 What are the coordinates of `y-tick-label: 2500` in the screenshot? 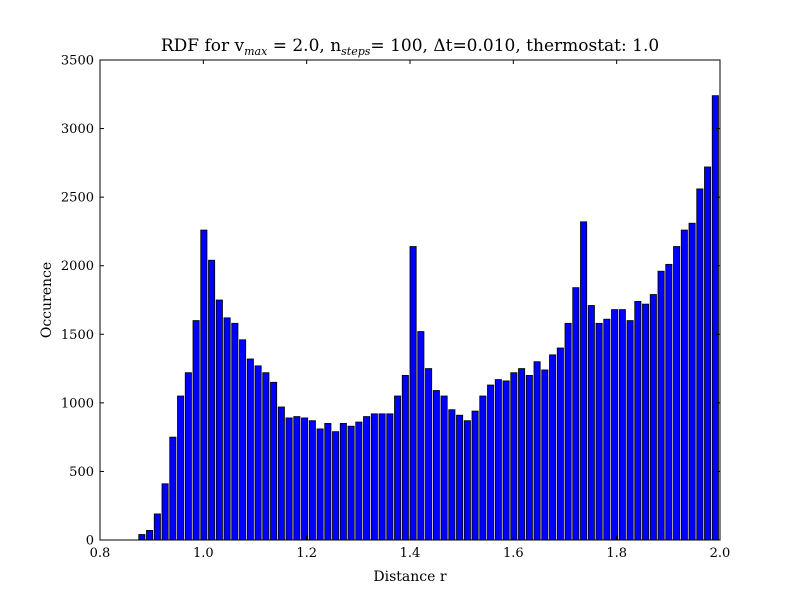 It's located at (77, 198).